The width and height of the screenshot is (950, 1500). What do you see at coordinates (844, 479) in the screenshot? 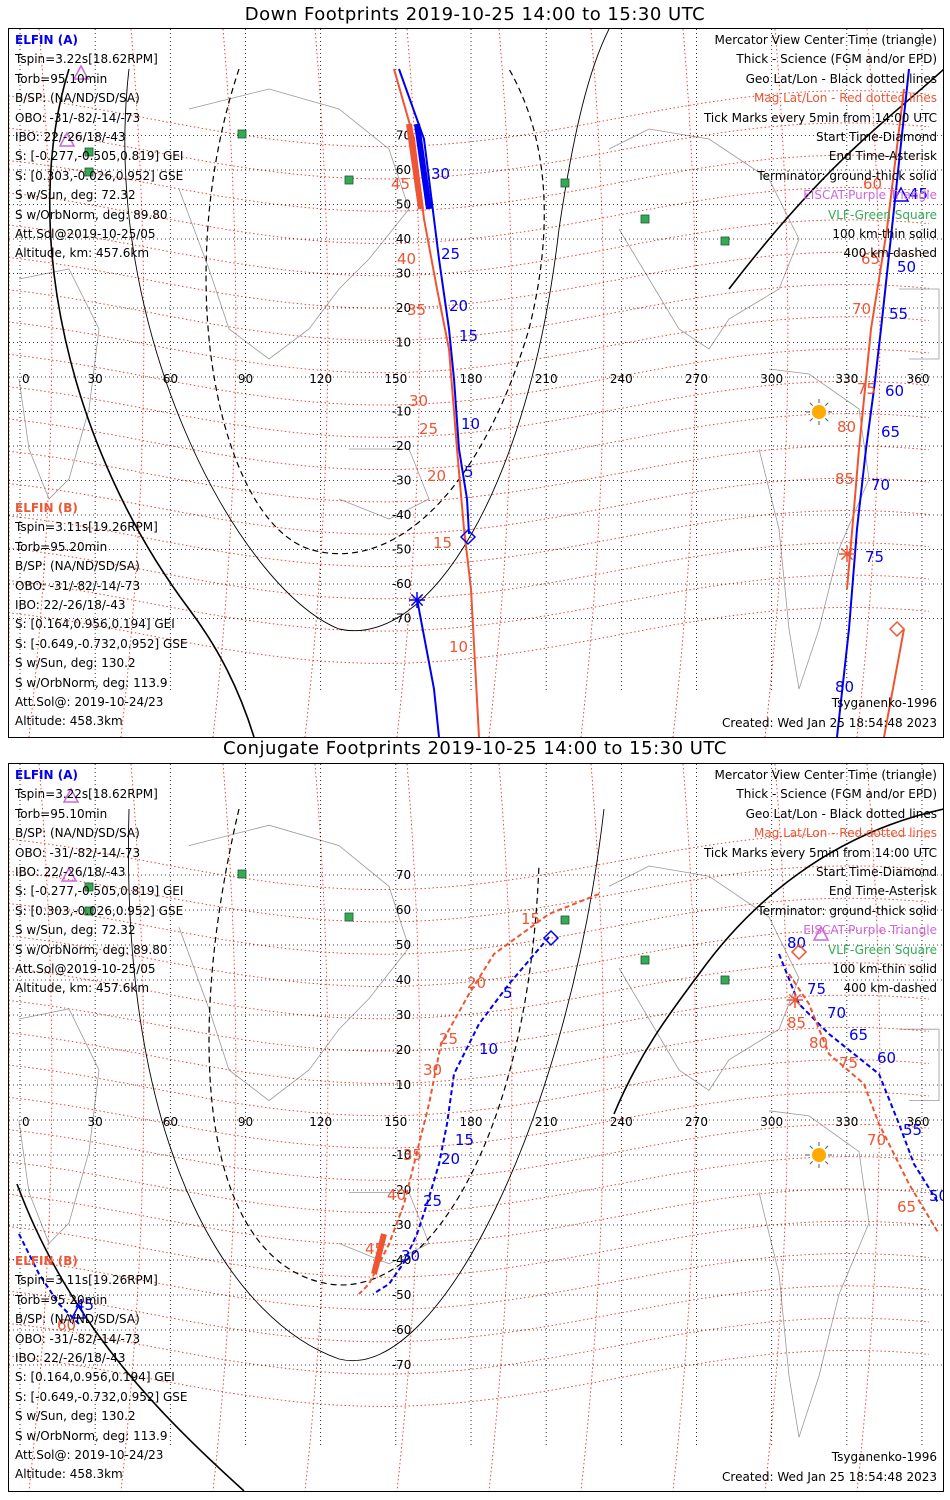
I see `track-time-label: 85` at bounding box center [844, 479].